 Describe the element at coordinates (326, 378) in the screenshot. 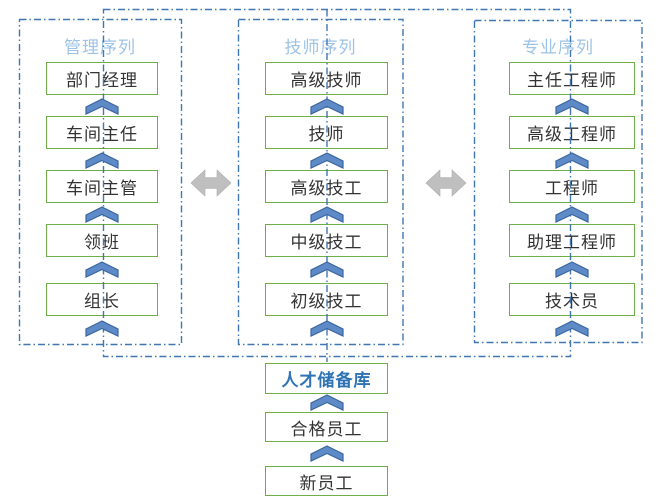

I see `reserve-pool-box: 人才储备库` at that location.